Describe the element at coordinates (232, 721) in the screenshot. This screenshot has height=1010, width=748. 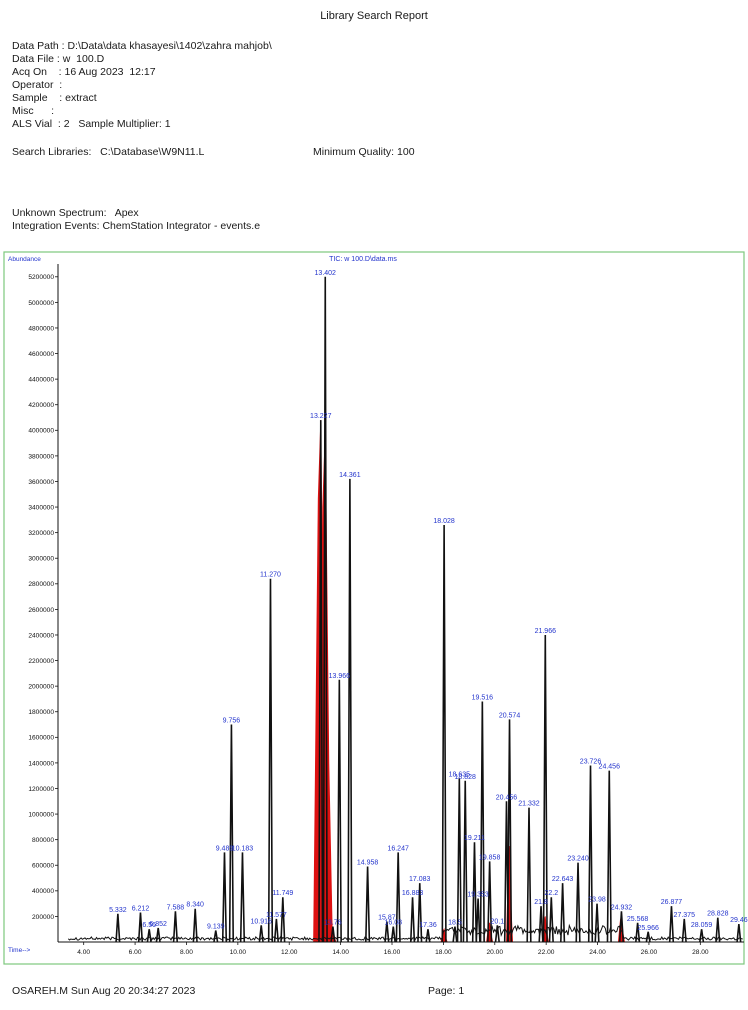
I see `peak-label: 9.756` at that location.